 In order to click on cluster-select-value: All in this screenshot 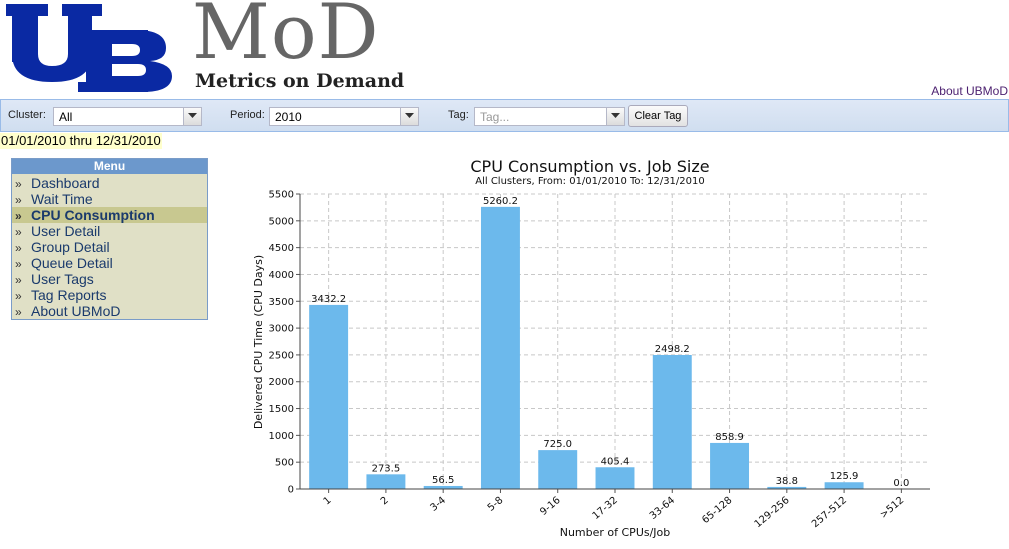, I will do `click(66, 117)`.